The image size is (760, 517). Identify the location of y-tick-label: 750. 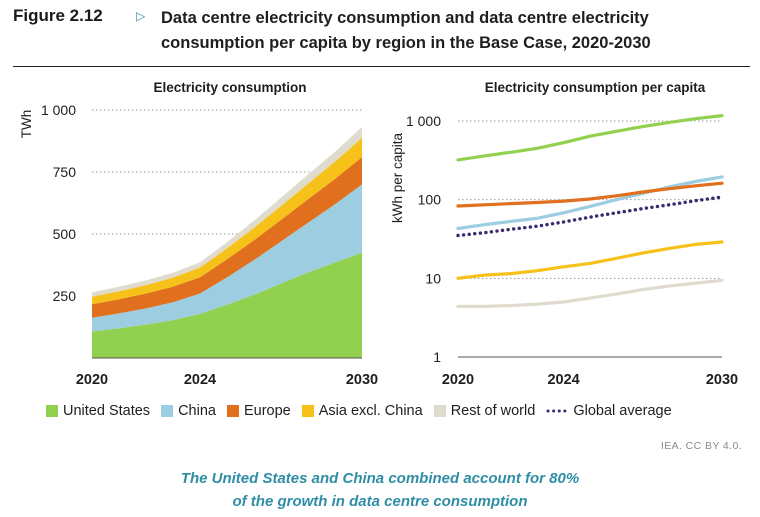
(65, 172).